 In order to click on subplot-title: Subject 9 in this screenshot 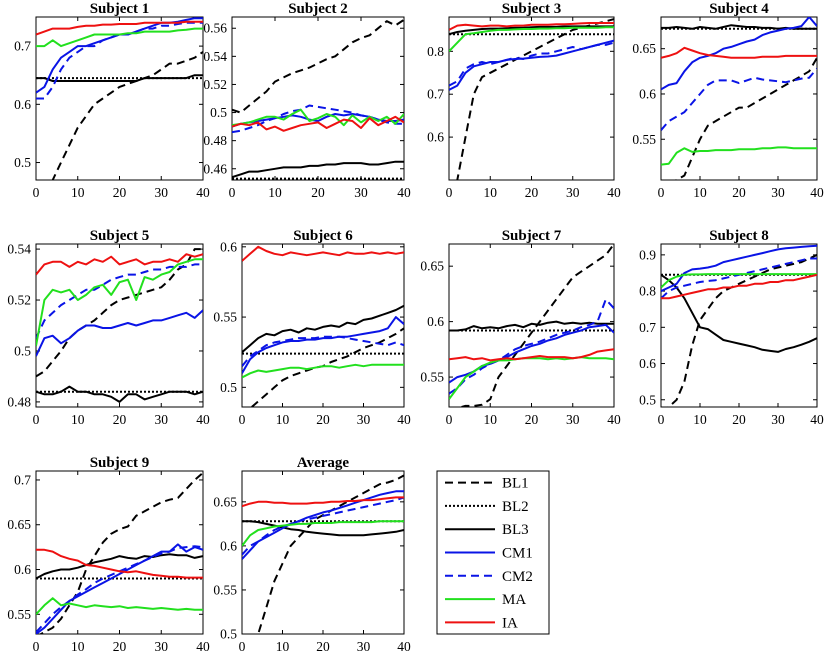, I will do `click(120, 463)`.